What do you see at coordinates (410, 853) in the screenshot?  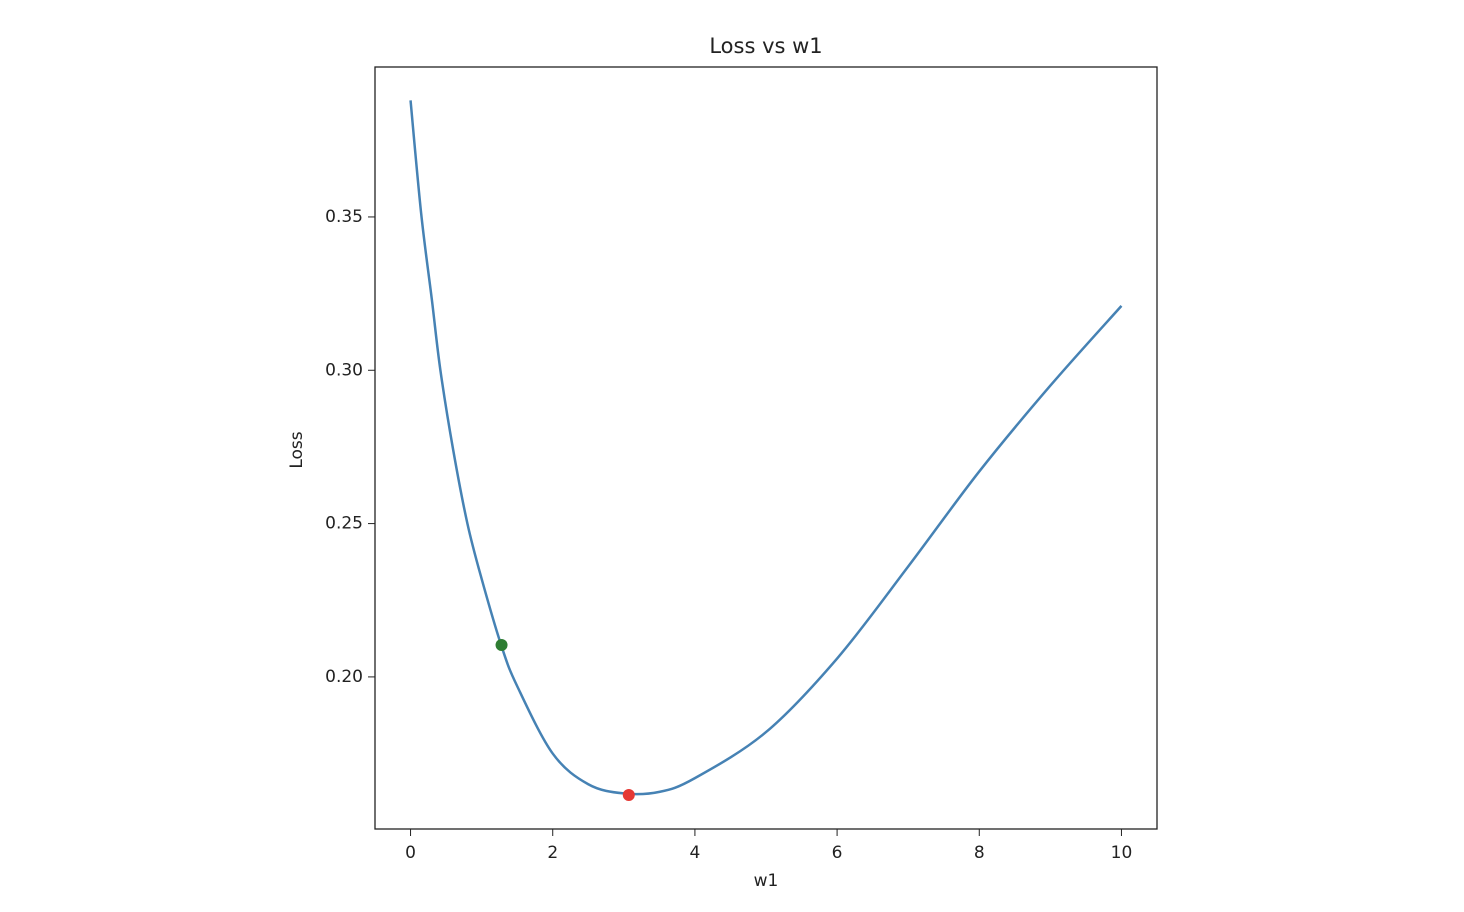 I see `x-tick-label: 0` at bounding box center [410, 853].